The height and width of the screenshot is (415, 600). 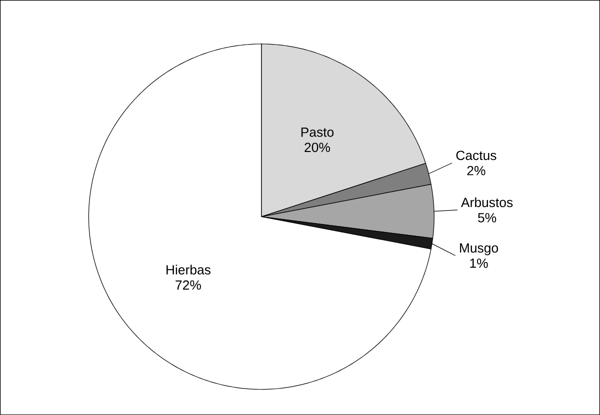 What do you see at coordinates (476, 171) in the screenshot?
I see `data-label: 2%` at bounding box center [476, 171].